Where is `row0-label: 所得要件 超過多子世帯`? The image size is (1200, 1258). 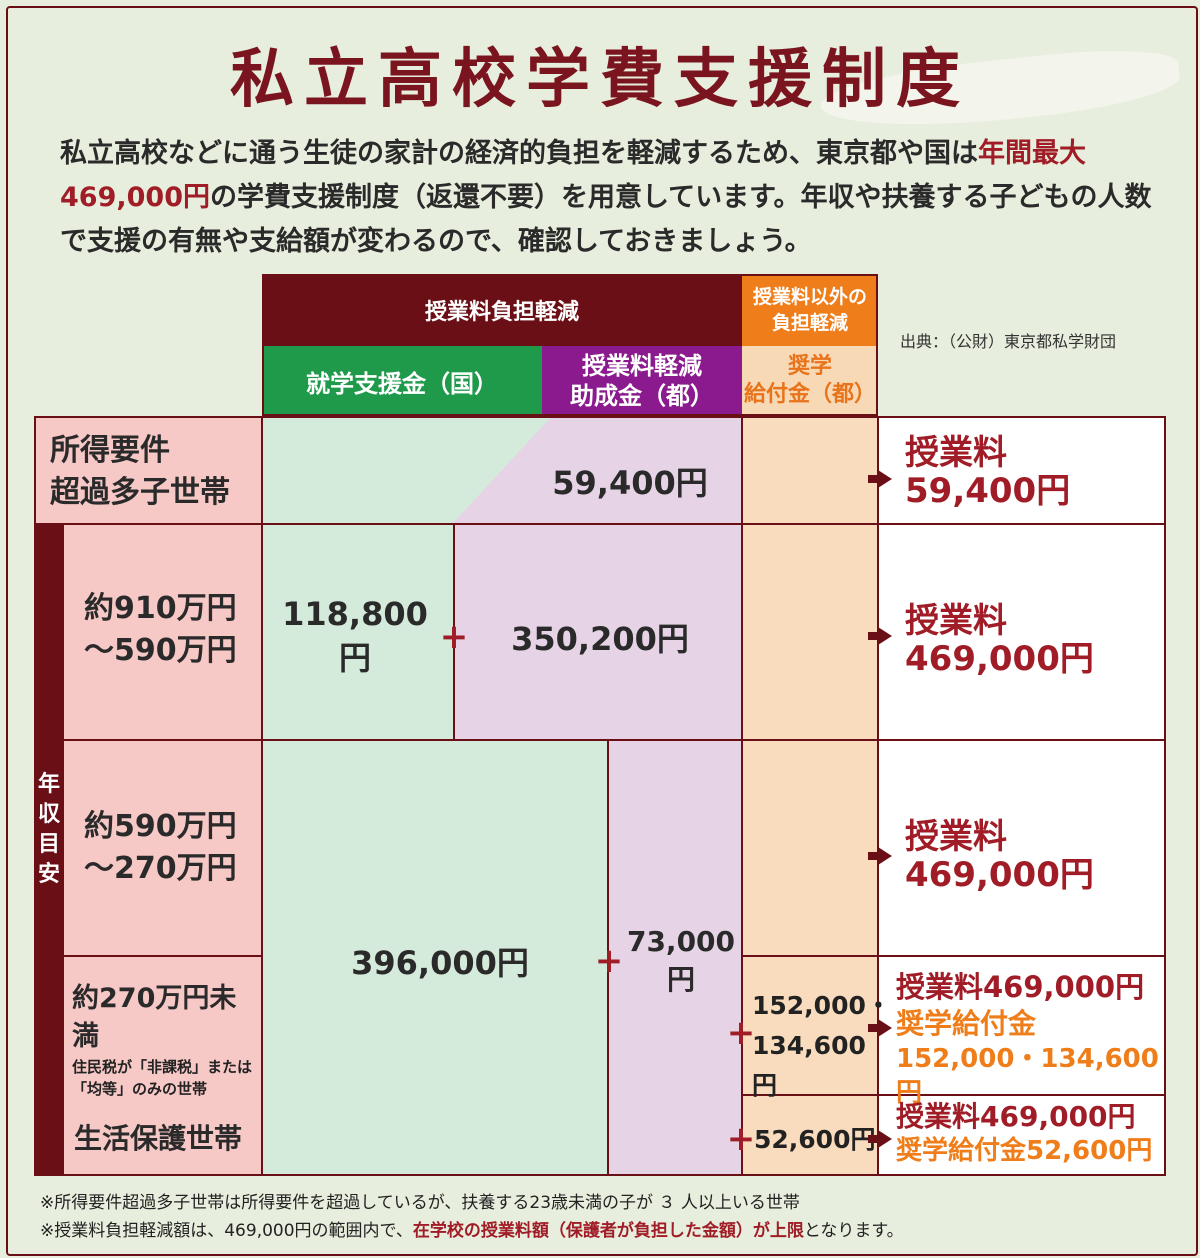 row0-label: 所得要件 超過多子世帯 is located at coordinates (155, 472).